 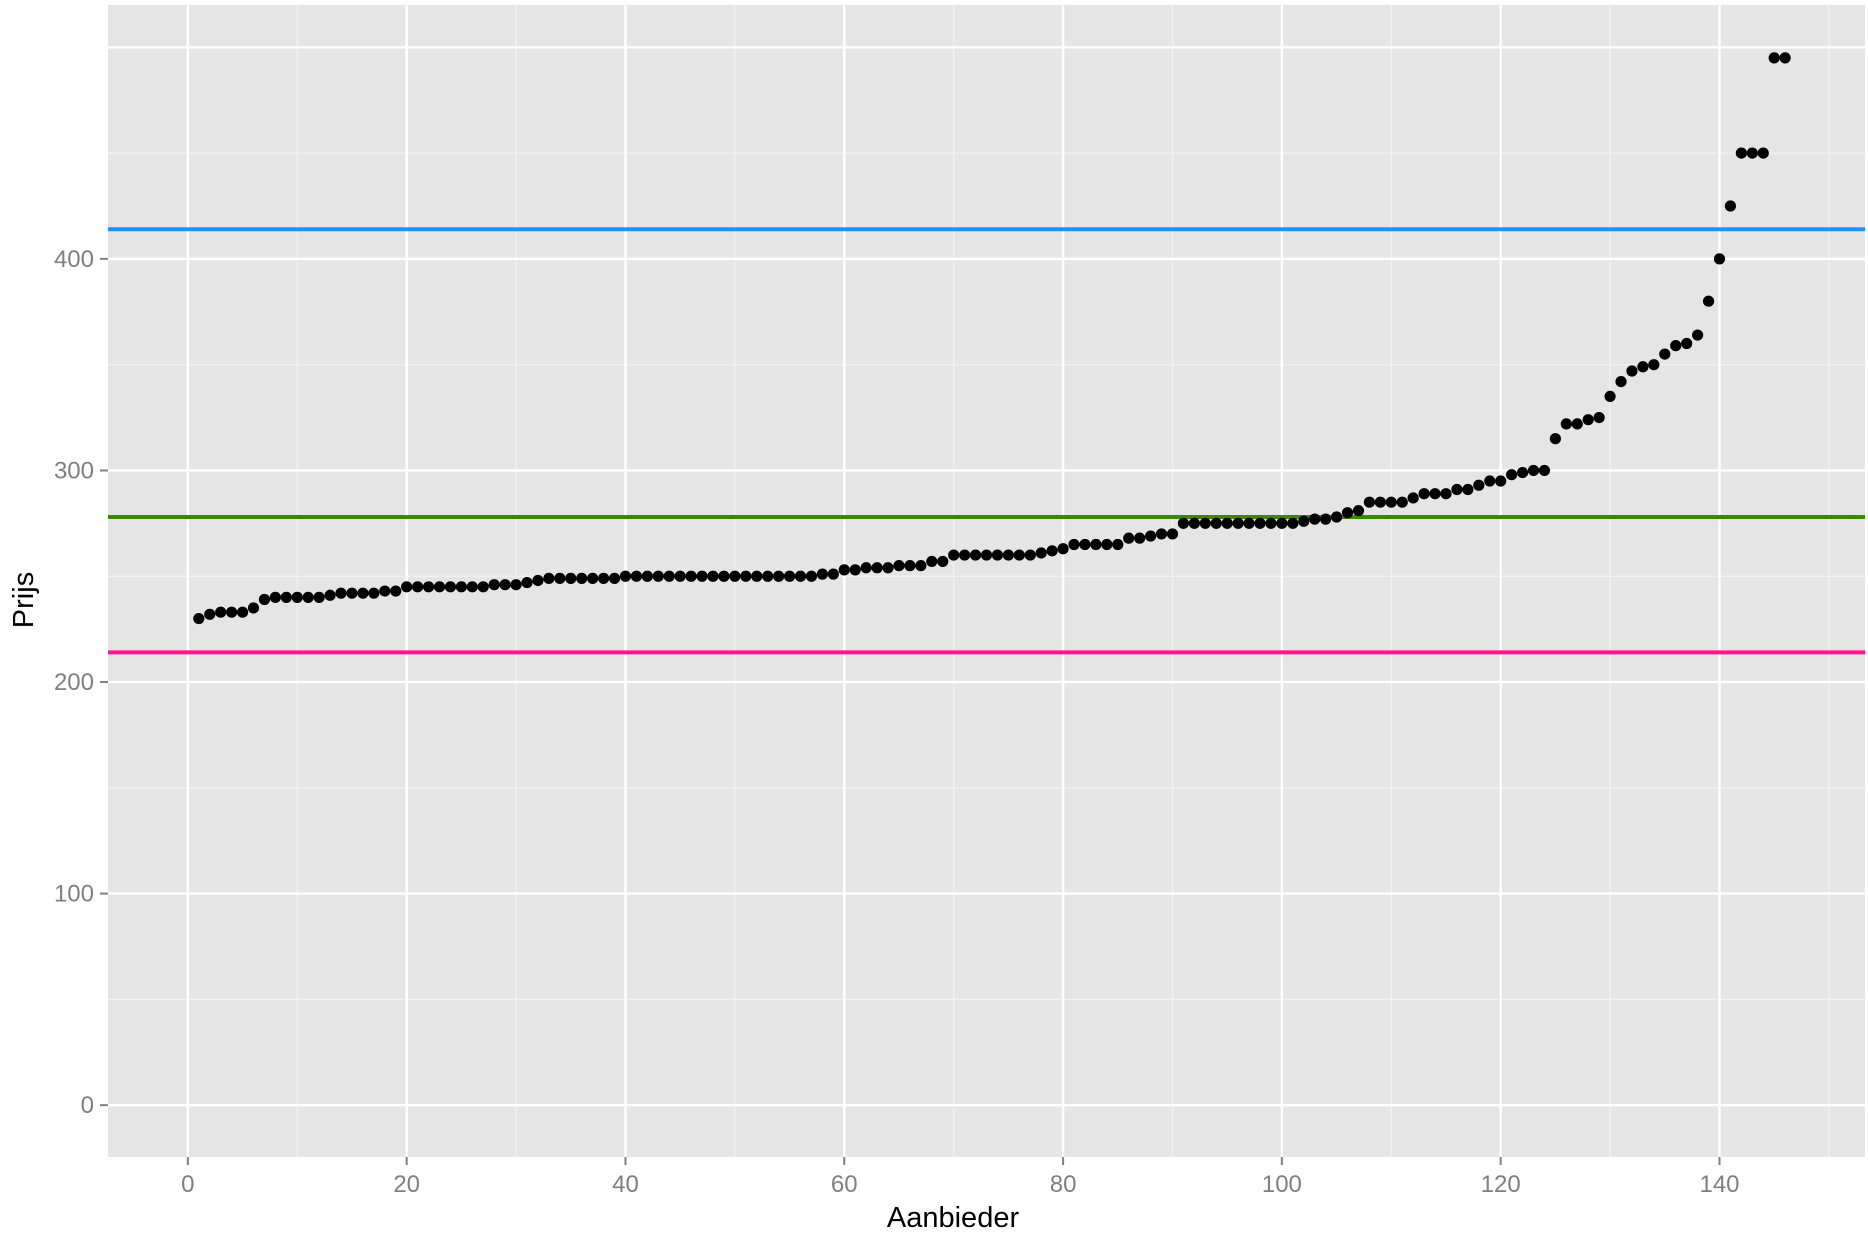 I want to click on x-tick-label: 0, so click(x=187, y=1184).